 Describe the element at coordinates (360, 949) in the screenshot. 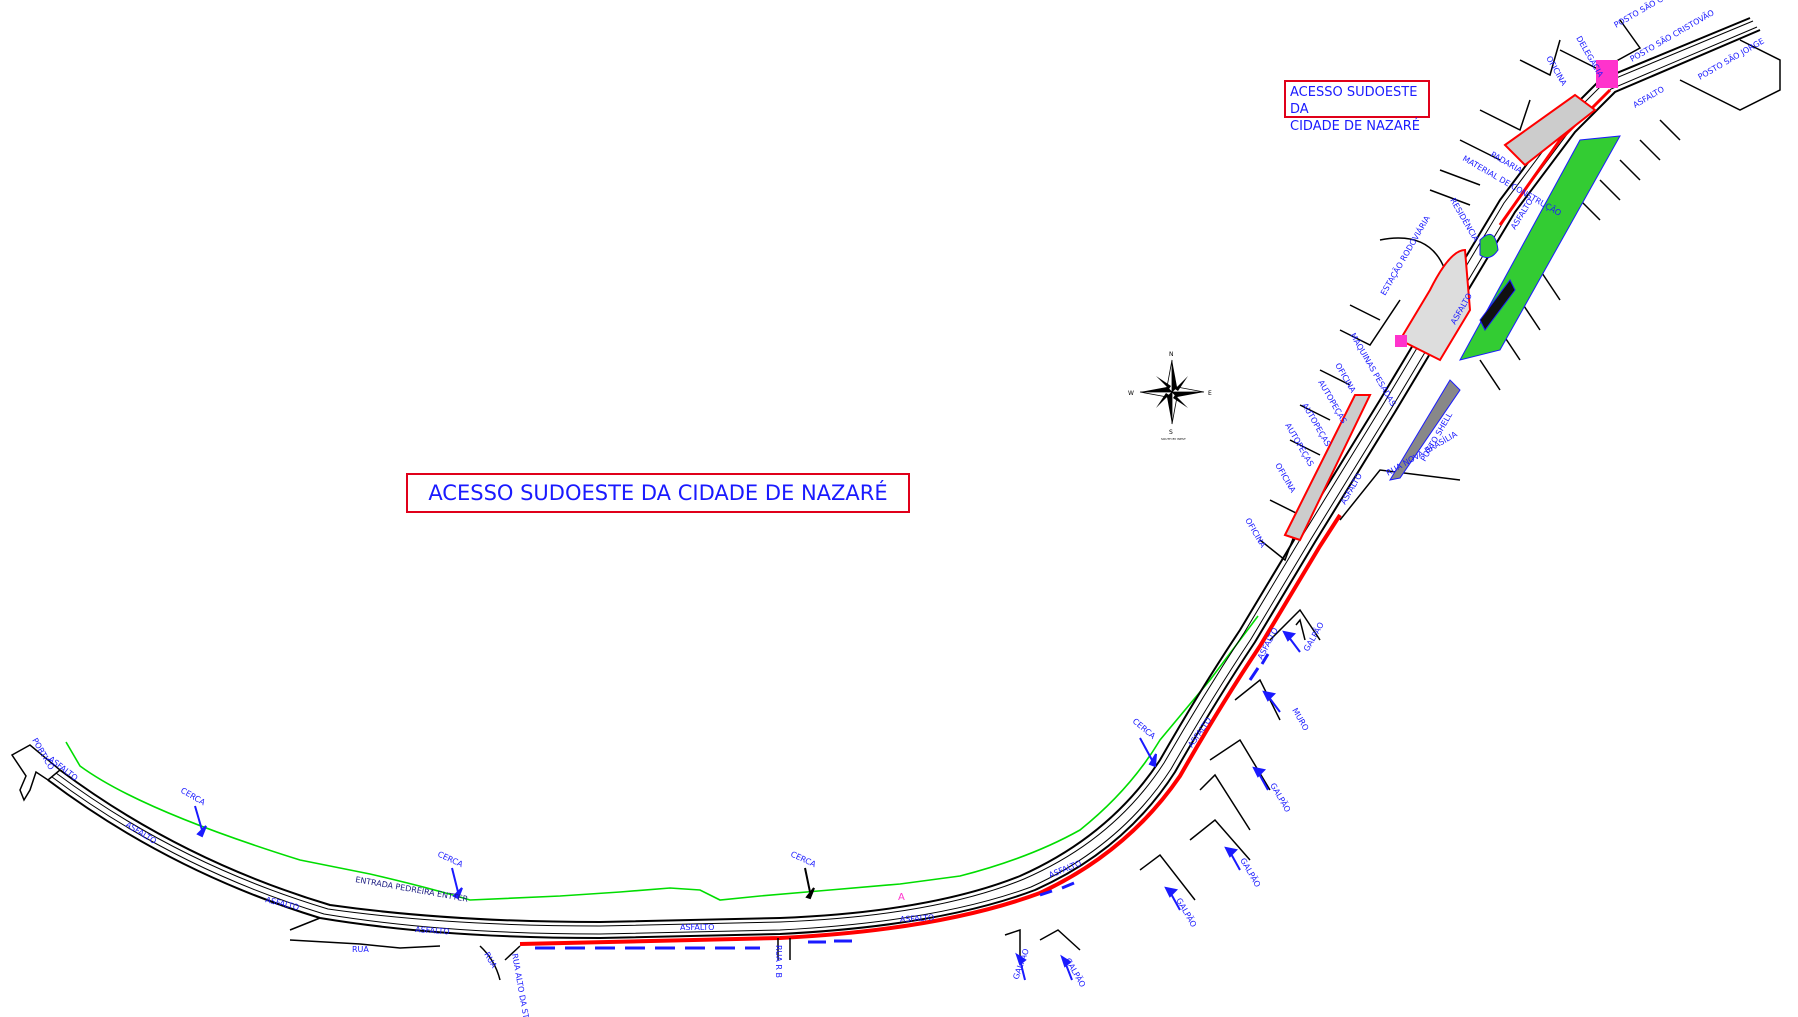

I see `label-rua-1: RUA` at that location.